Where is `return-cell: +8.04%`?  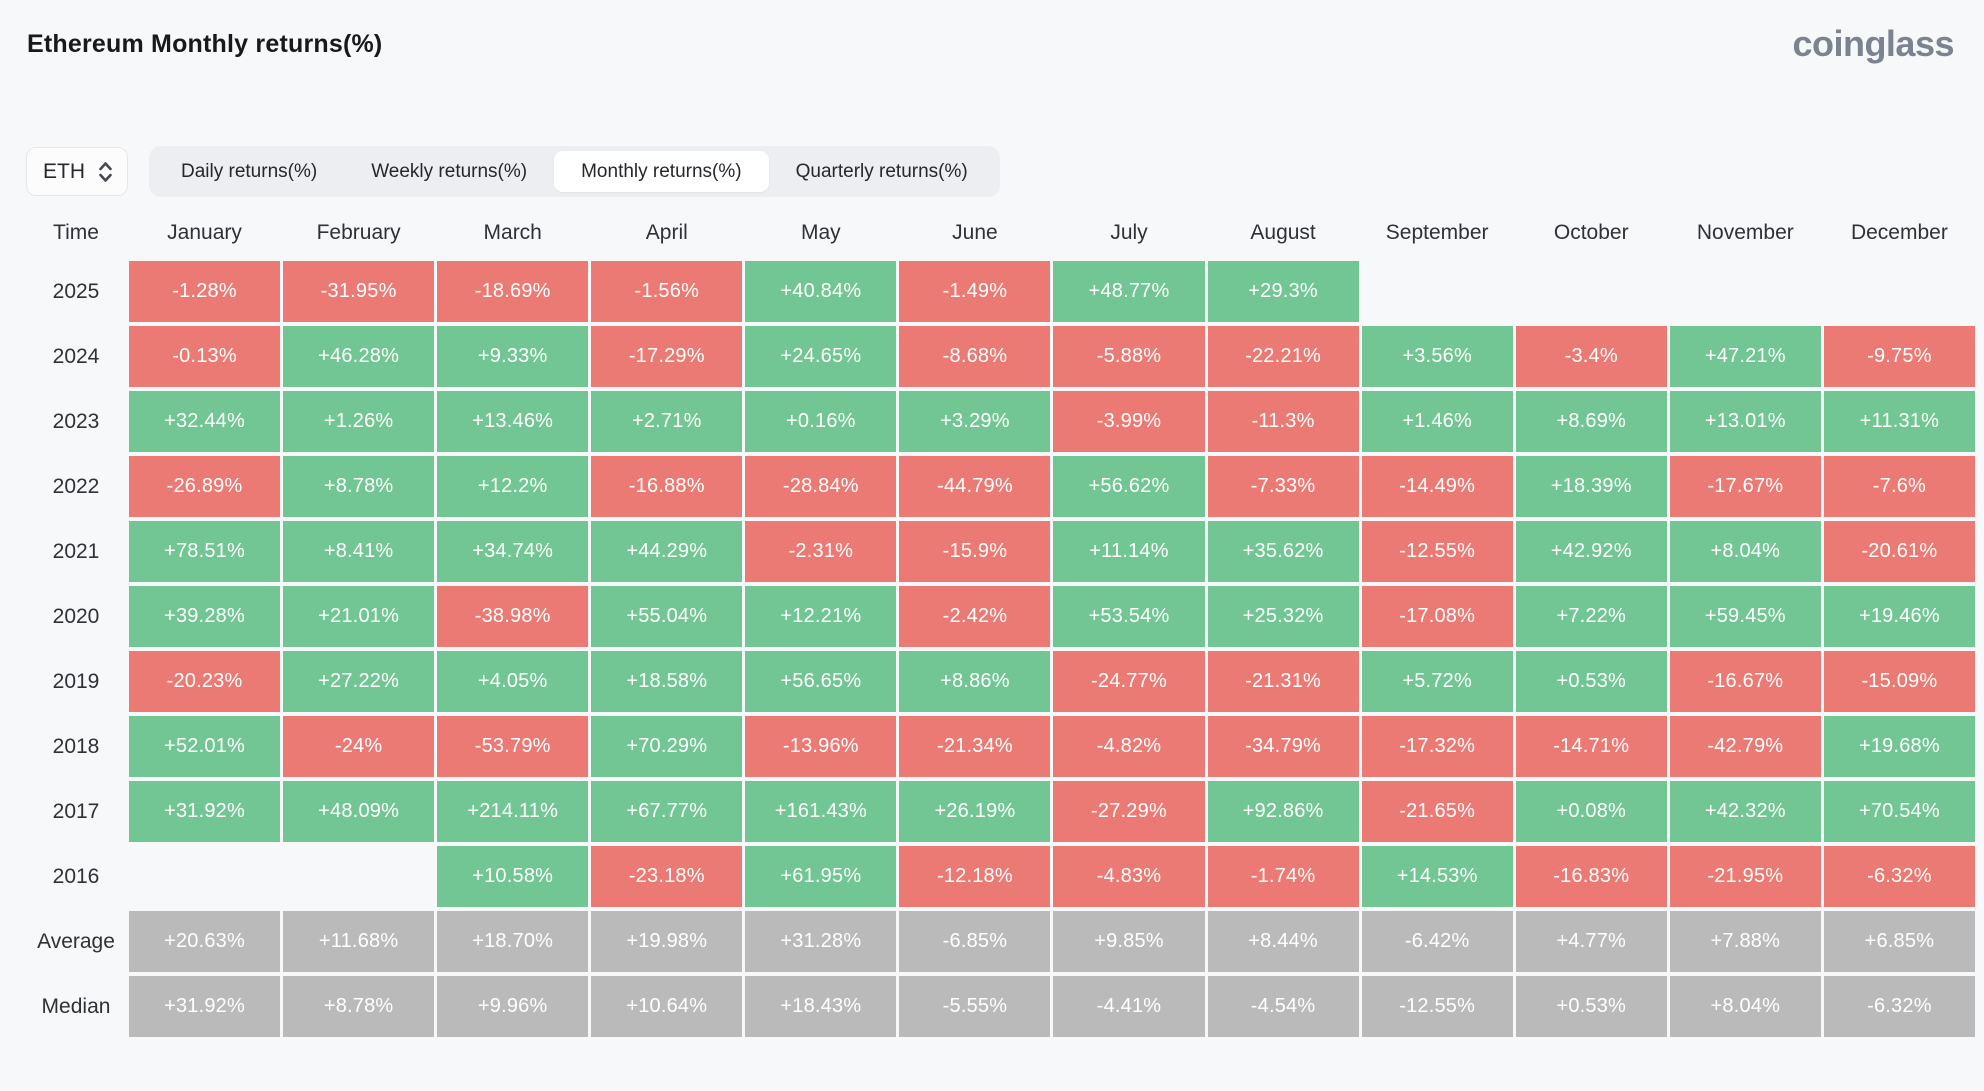
return-cell: +8.04% is located at coordinates (1745, 551).